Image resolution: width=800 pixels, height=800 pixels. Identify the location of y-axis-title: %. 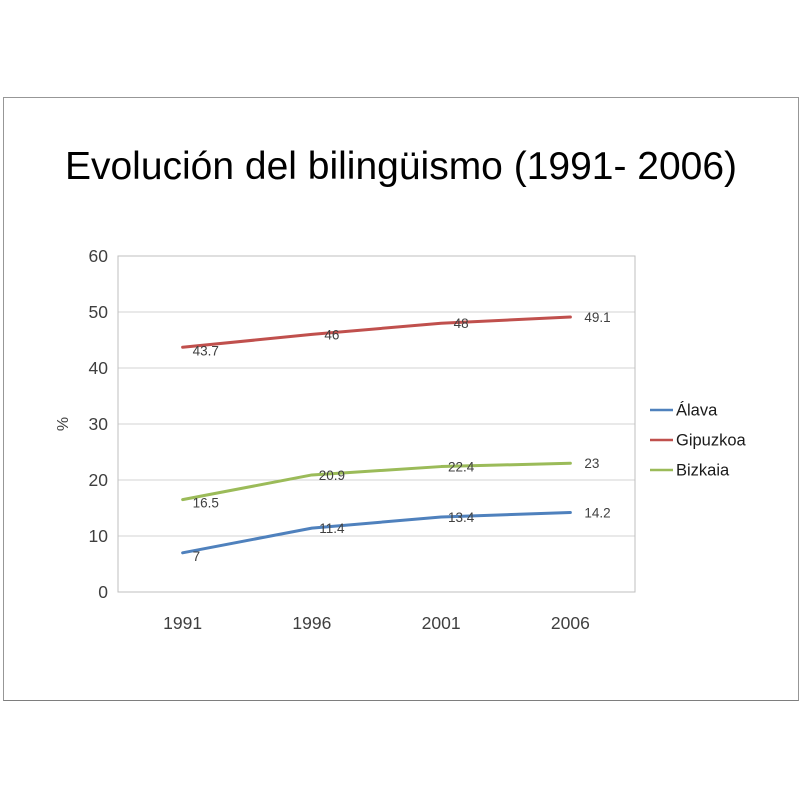
(63, 424).